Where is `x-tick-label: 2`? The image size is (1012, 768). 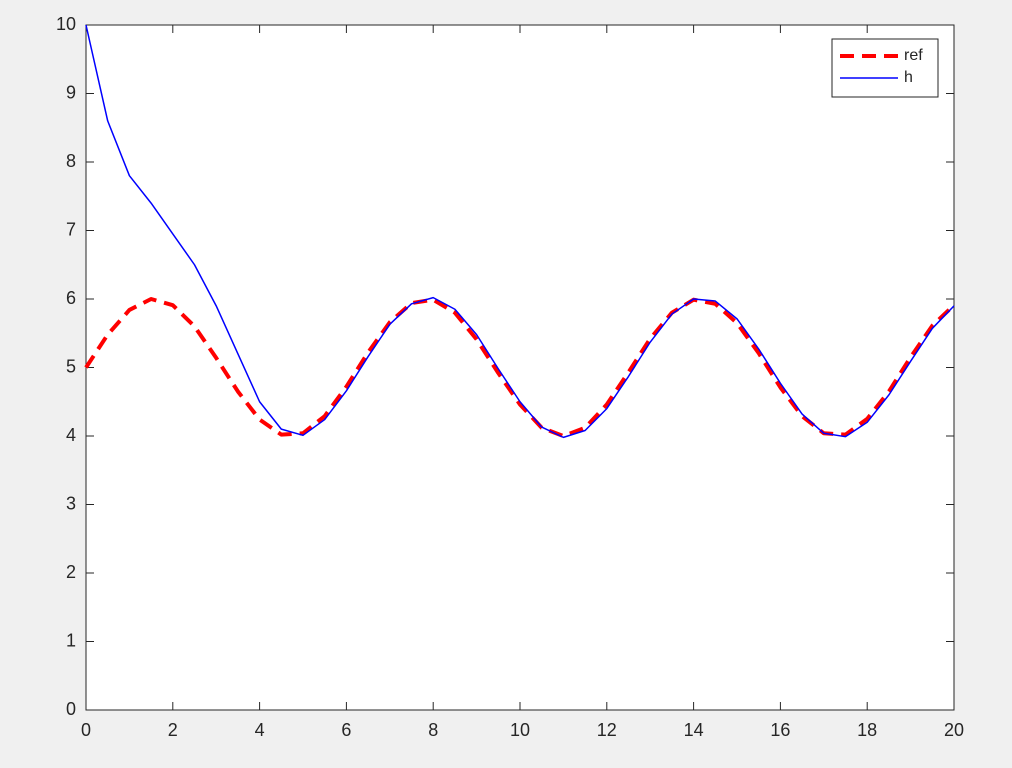
x-tick-label: 2 is located at coordinates (173, 730).